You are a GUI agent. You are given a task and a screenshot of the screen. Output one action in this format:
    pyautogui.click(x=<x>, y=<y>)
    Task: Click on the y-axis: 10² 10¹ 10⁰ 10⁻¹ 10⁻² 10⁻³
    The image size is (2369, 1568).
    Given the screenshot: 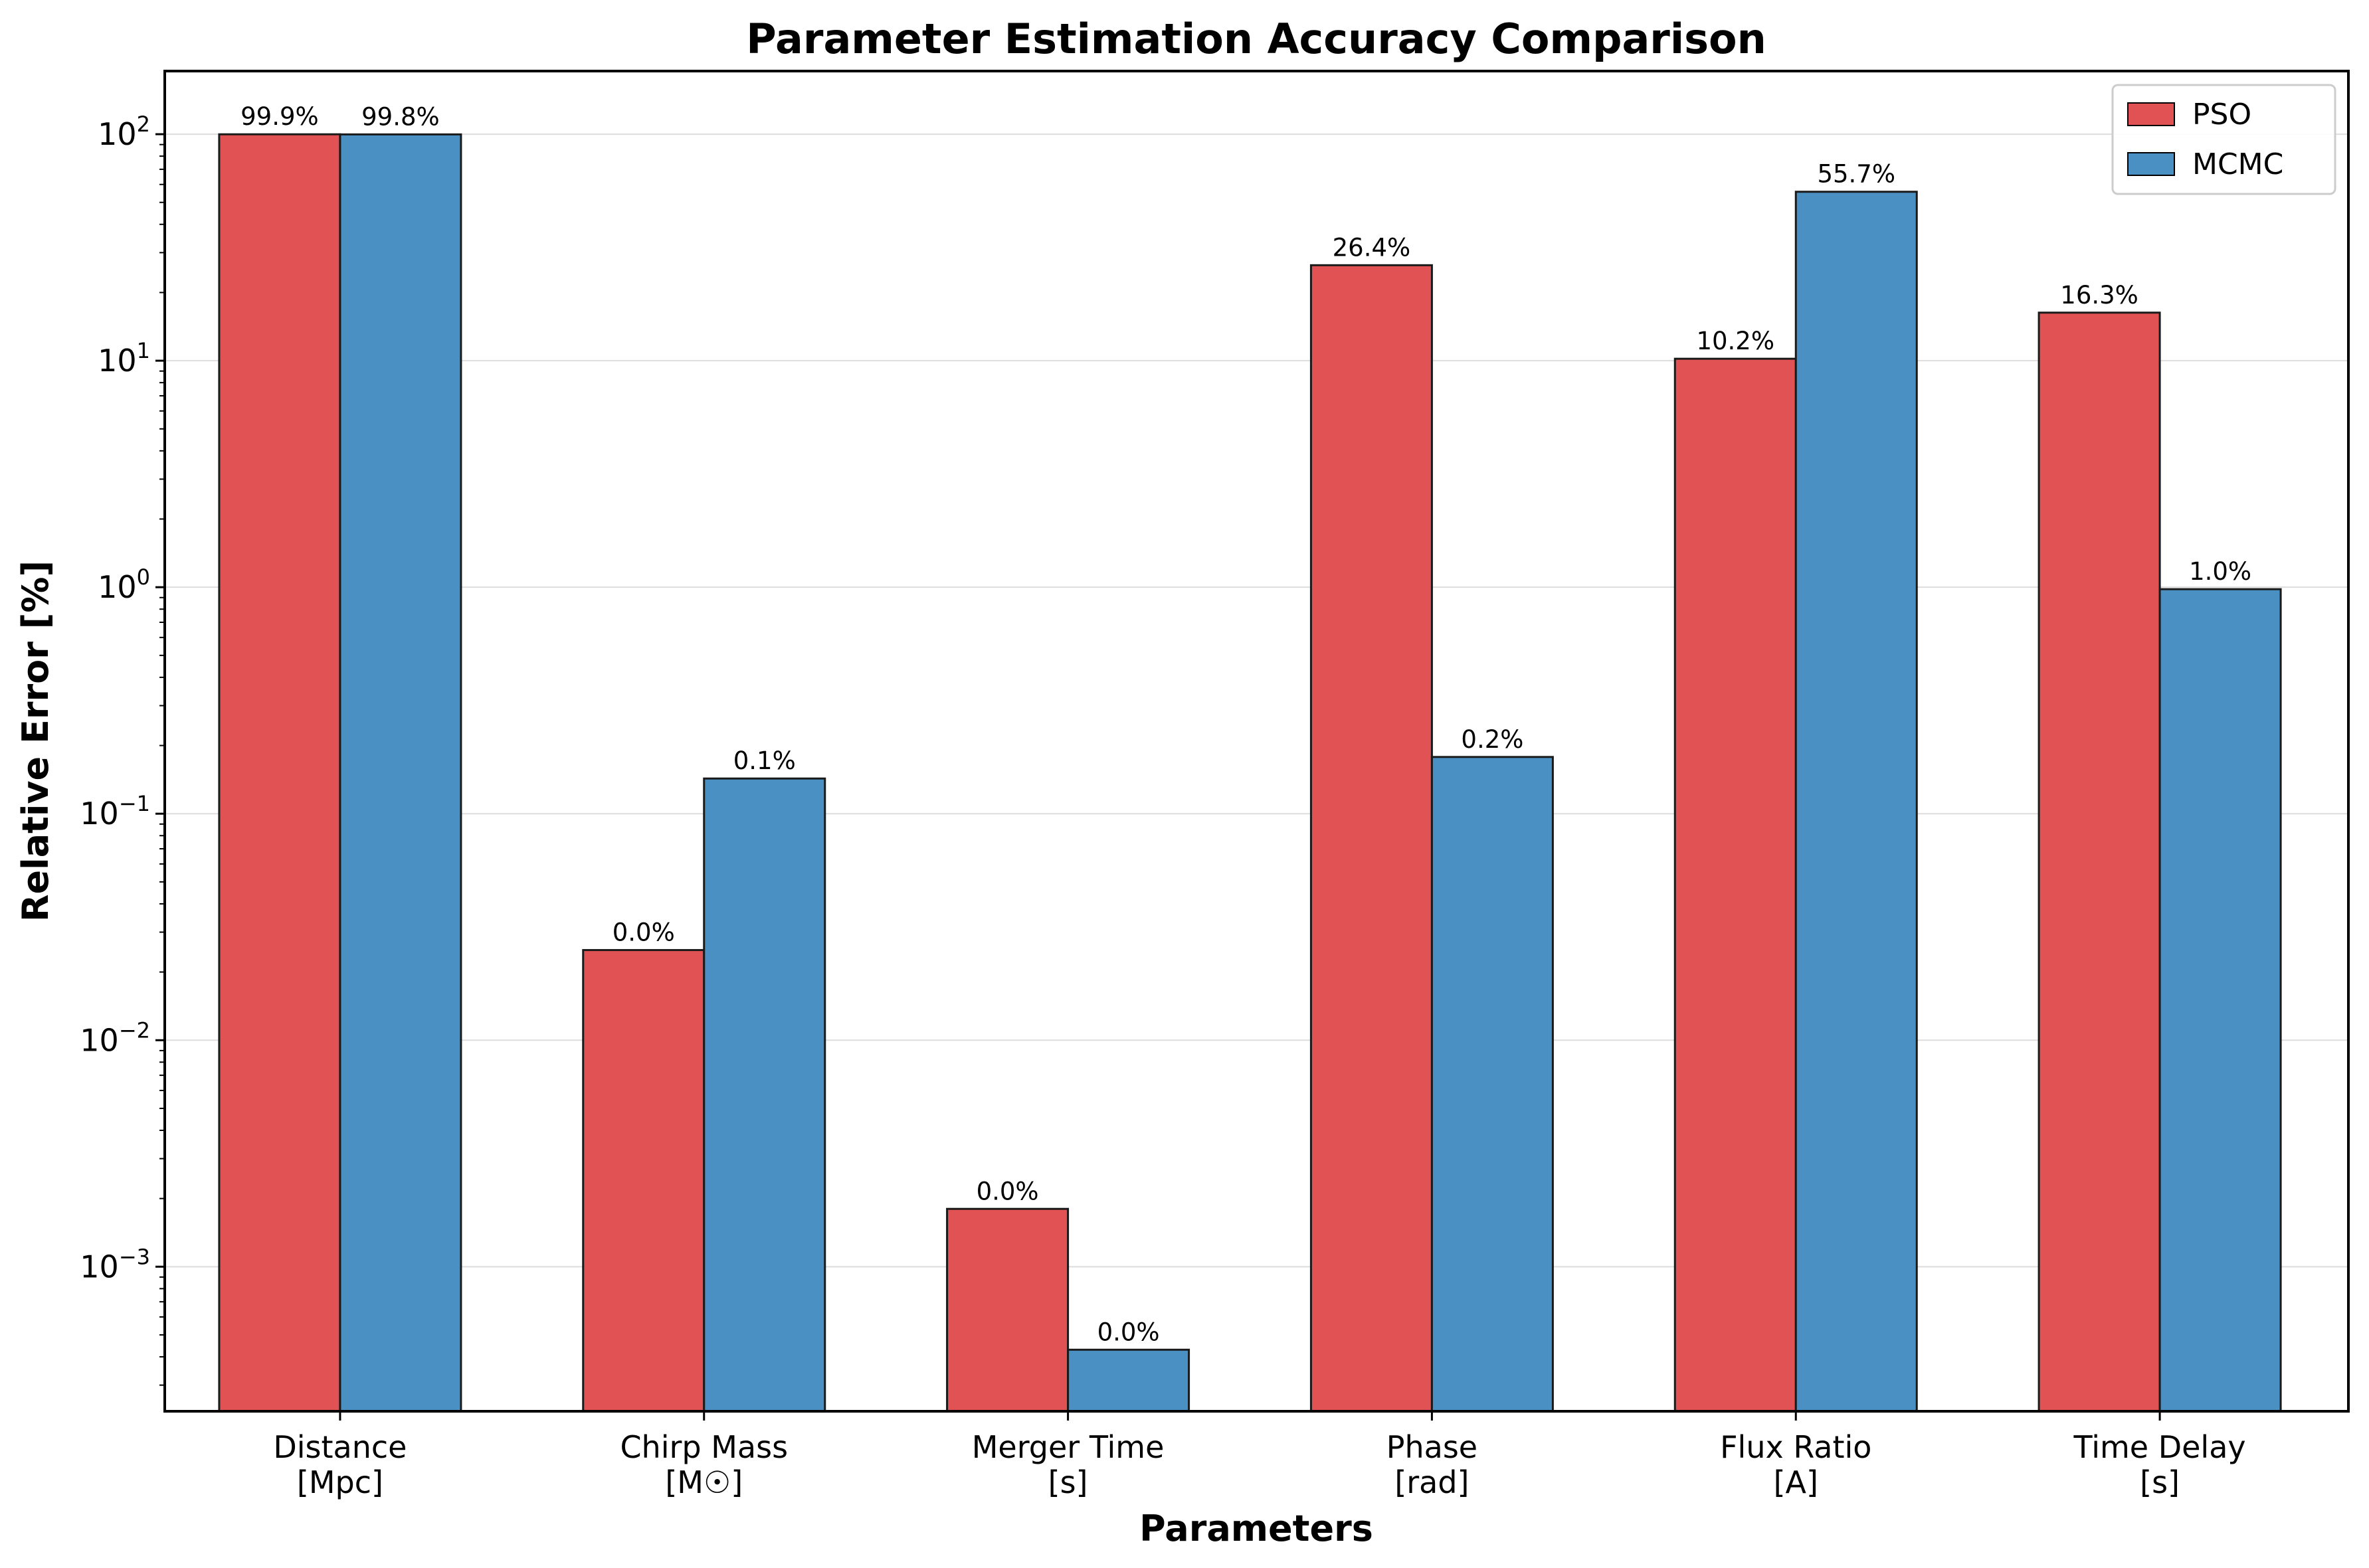 What is the action you would take?
    pyautogui.click(x=122, y=749)
    